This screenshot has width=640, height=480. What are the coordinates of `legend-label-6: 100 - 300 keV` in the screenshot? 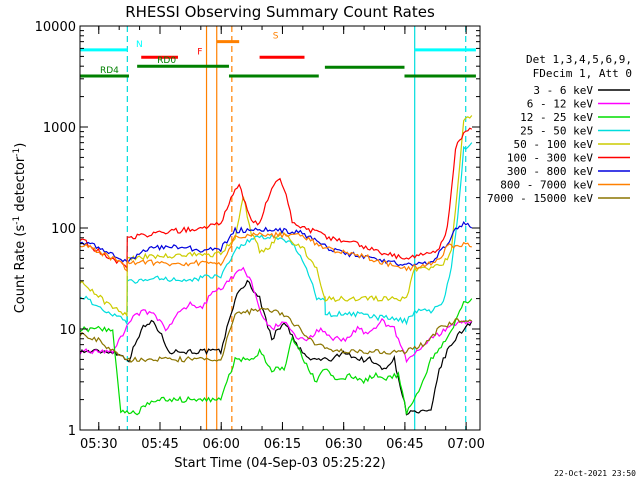 It's located at (550, 158).